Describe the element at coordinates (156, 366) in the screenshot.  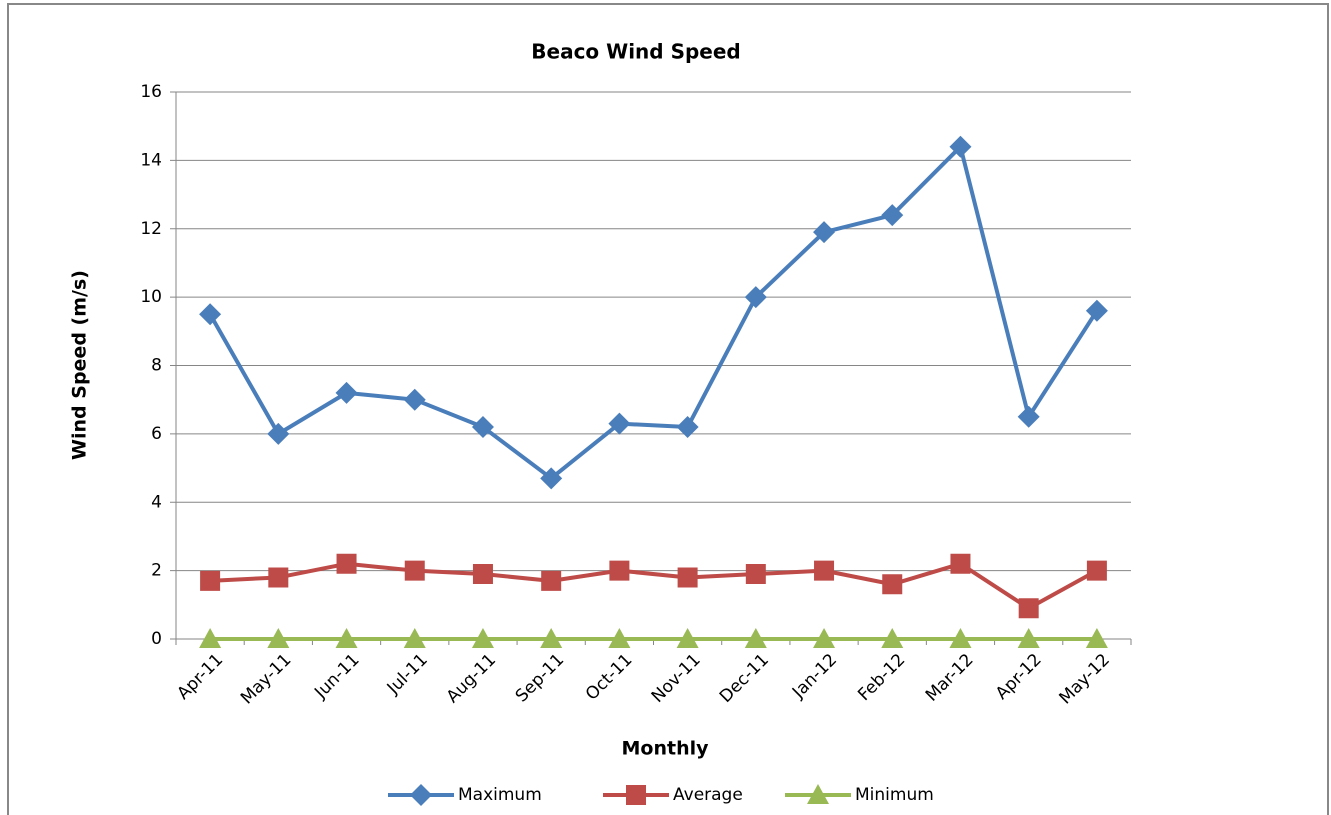
I see `y-tick-label: 8` at that location.